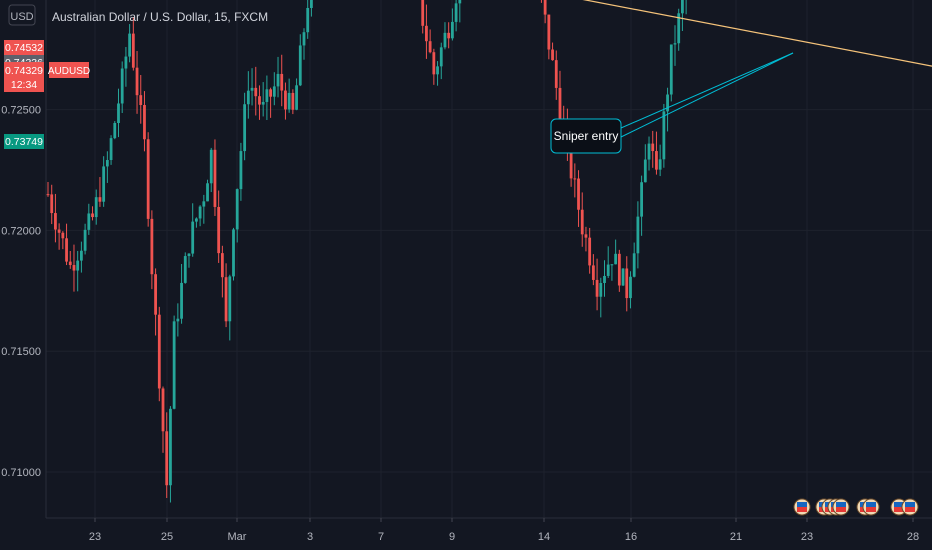  I want to click on time-tick-label: 7, so click(381, 537).